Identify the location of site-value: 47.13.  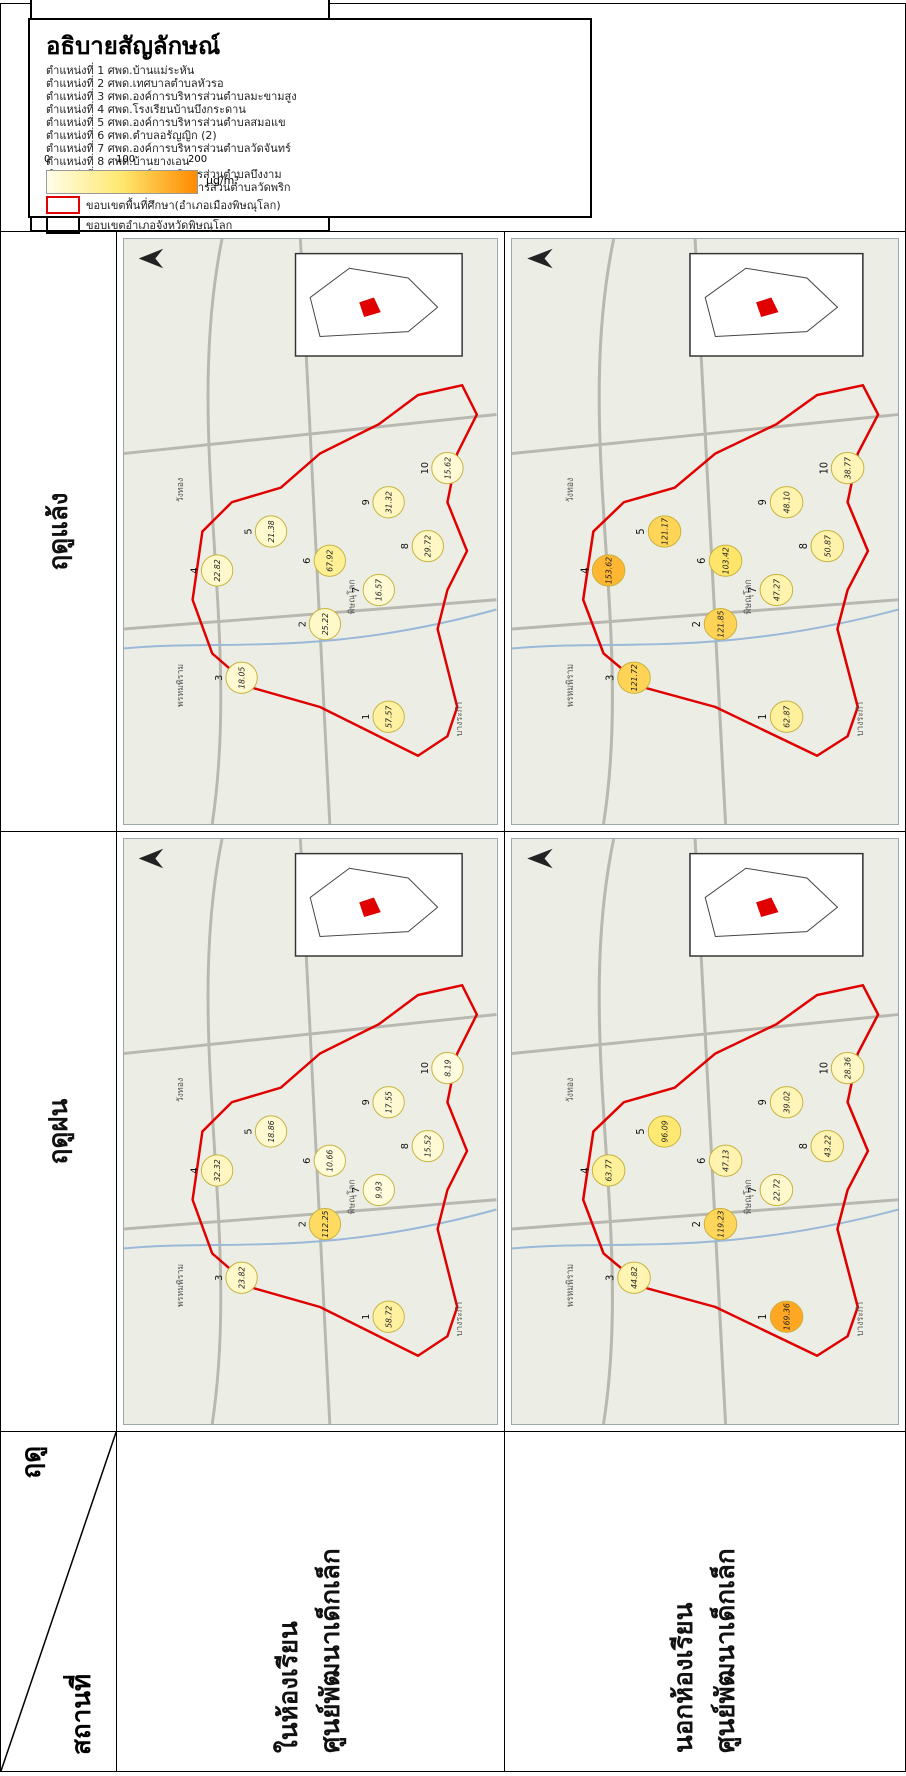
(725, 1161).